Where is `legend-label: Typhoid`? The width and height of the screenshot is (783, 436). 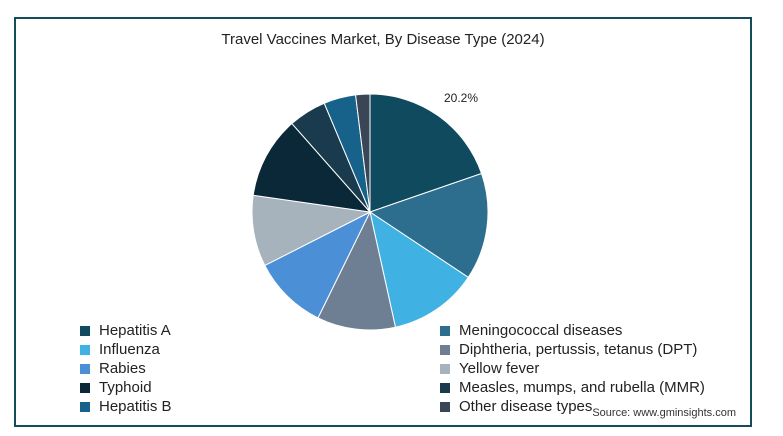
legend-label: Typhoid is located at coordinates (125, 387).